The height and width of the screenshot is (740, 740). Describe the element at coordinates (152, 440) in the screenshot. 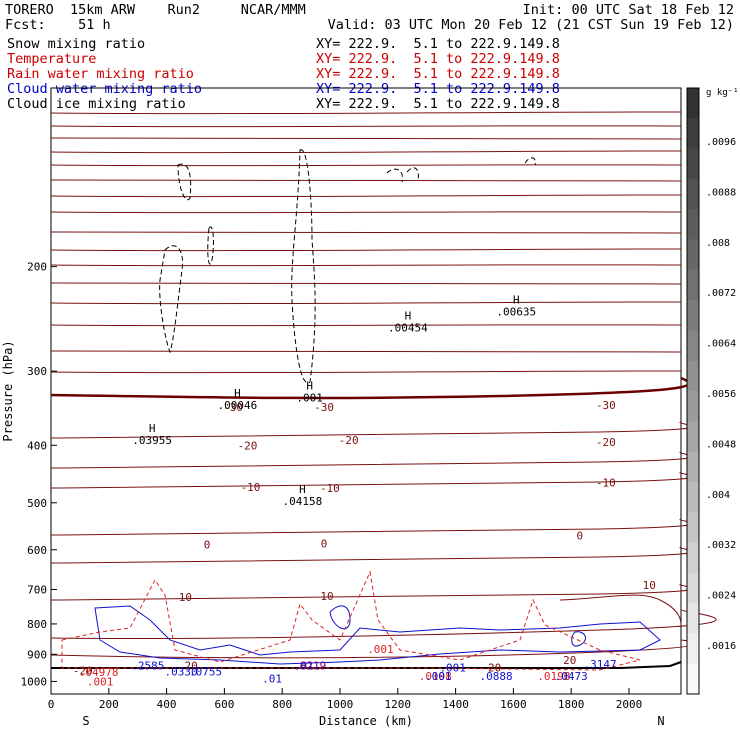

I see `cloud-ice-max-value: .03955` at that location.